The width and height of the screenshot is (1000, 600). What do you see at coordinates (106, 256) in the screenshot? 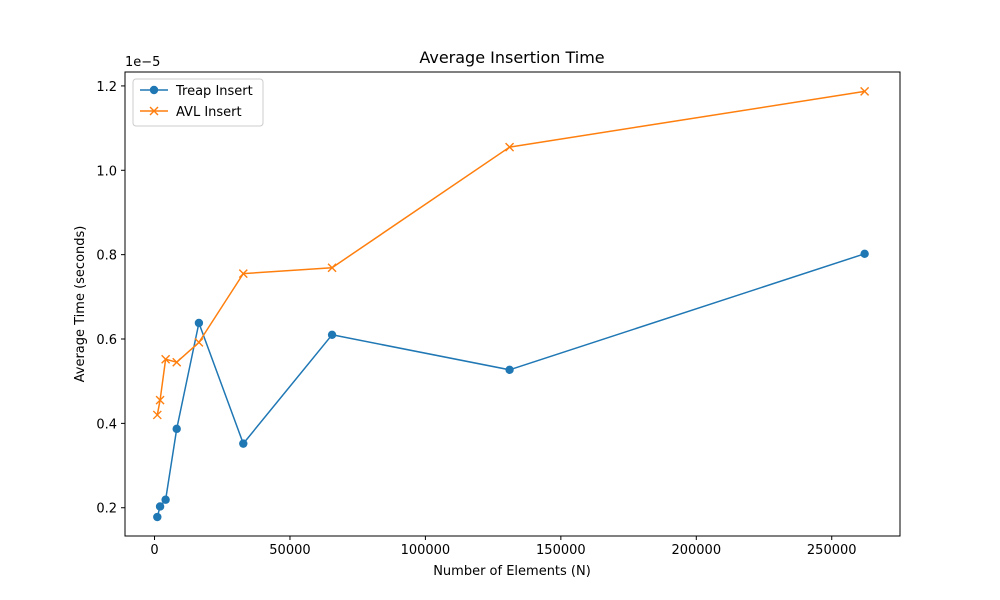
I see `y-tick-label: 0.8` at bounding box center [106, 256].